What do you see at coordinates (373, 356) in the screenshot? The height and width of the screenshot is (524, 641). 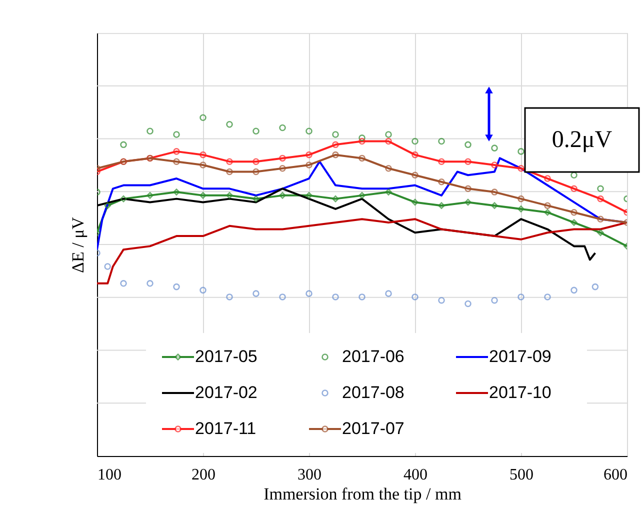 I see `legend-label: 2017-06` at bounding box center [373, 356].